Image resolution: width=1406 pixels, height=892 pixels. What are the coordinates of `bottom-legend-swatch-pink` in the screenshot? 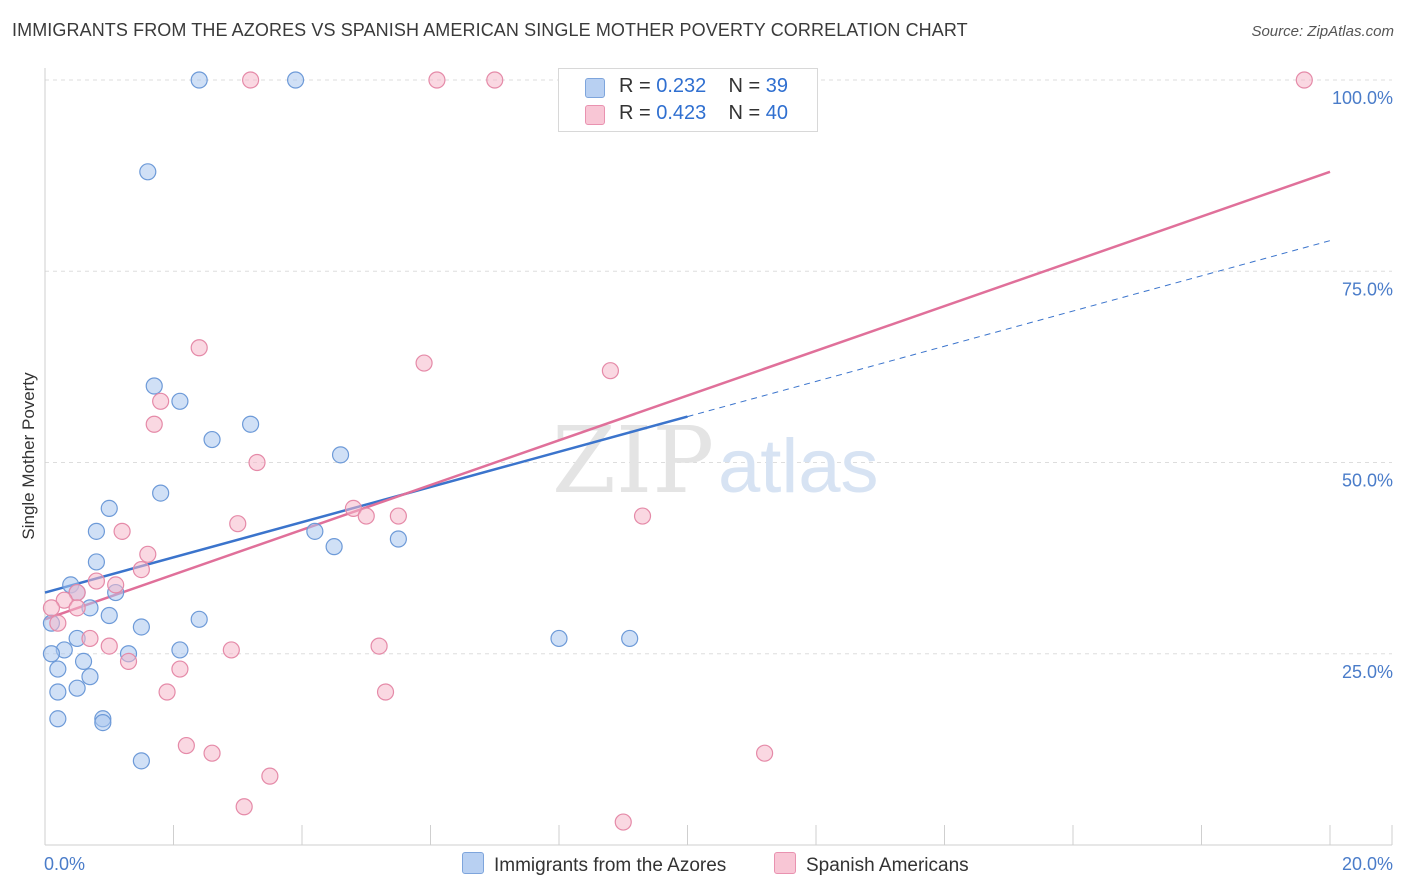 It's located at (785, 863).